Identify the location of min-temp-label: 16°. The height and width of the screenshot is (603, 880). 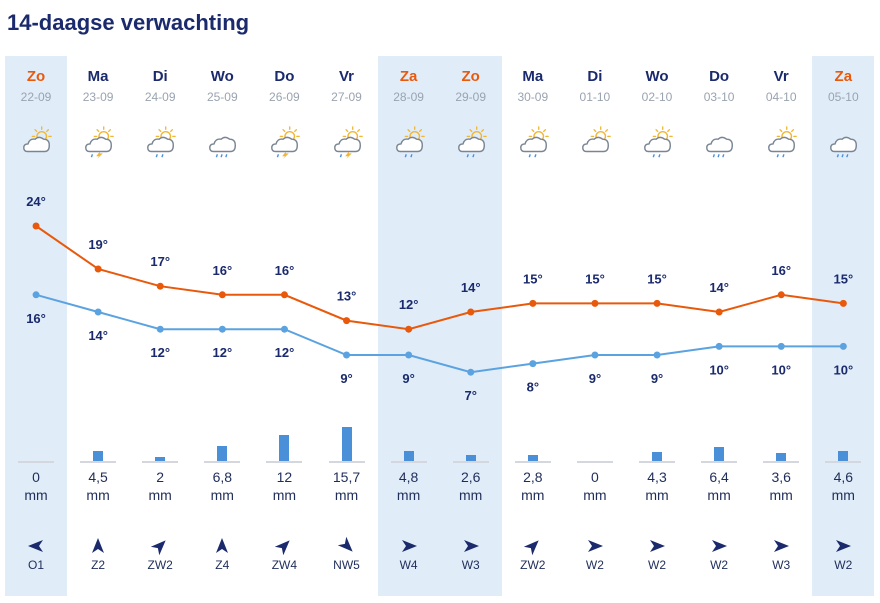
(36, 318).